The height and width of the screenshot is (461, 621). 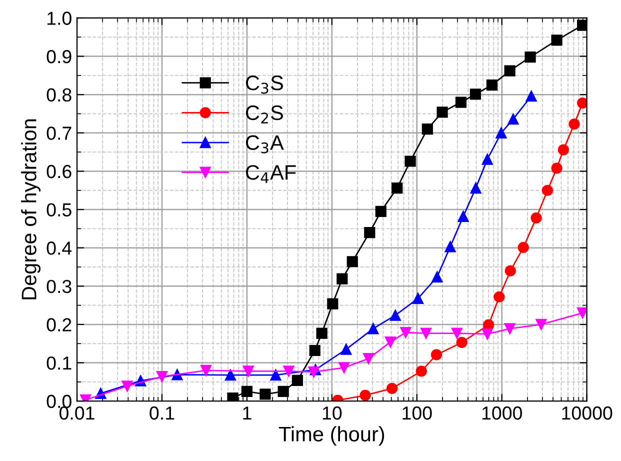 I want to click on y-tick-label: 0.0, so click(x=59, y=401).